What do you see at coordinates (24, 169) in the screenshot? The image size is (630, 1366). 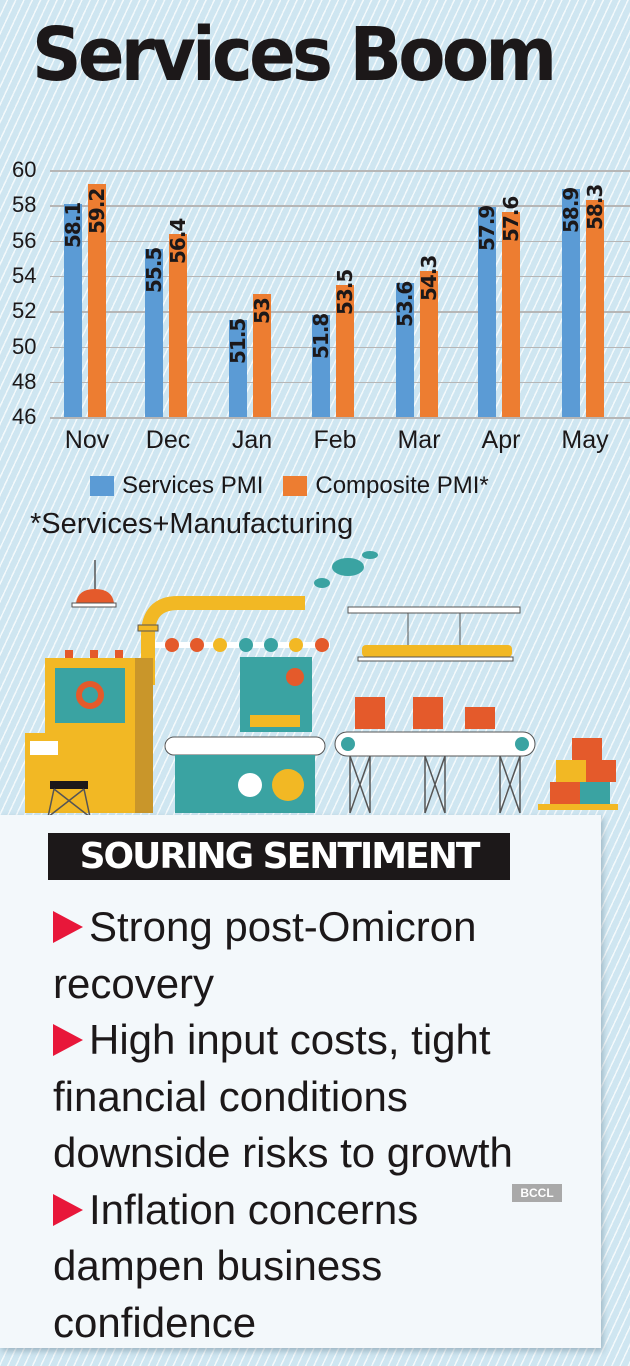 I see `y-tick-label: 60` at bounding box center [24, 169].